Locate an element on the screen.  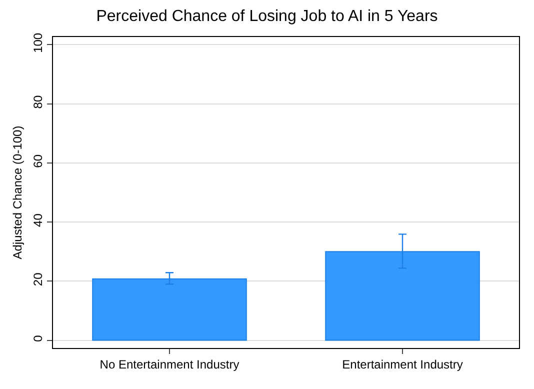
x-tick-label: Entertainment Industry is located at coordinates (402, 364).